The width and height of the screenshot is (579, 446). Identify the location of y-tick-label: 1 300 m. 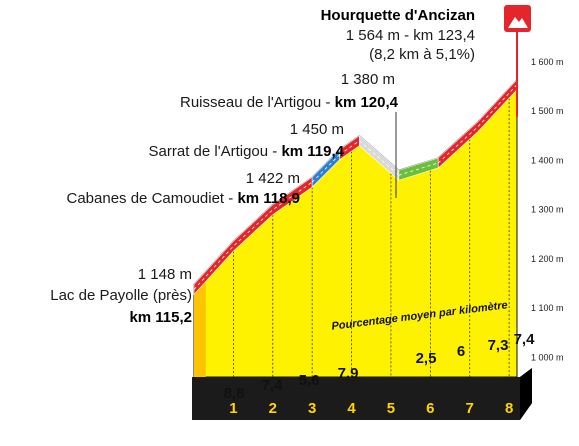
(547, 210).